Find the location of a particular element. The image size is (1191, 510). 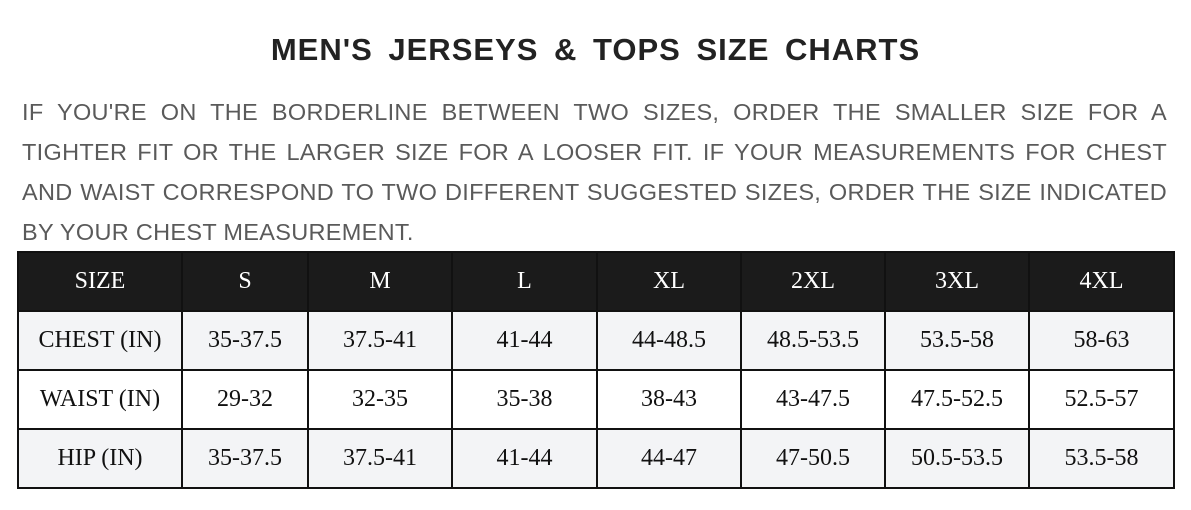

header-cell: SIZE is located at coordinates (100, 281).